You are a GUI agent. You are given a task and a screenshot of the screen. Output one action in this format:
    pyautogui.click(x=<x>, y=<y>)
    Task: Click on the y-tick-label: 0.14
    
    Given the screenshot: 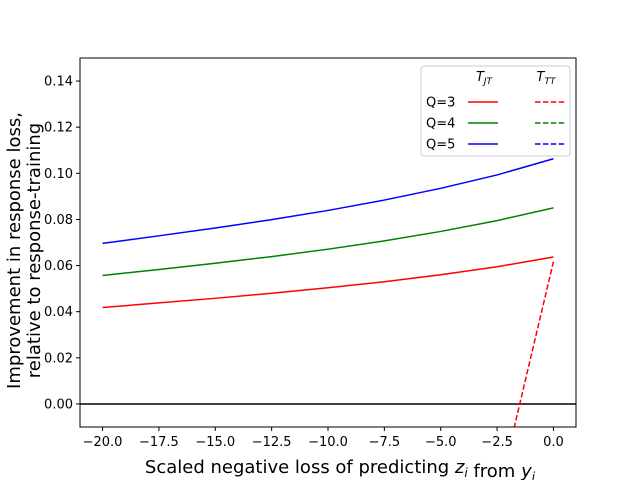 What is the action you would take?
    pyautogui.click(x=58, y=82)
    